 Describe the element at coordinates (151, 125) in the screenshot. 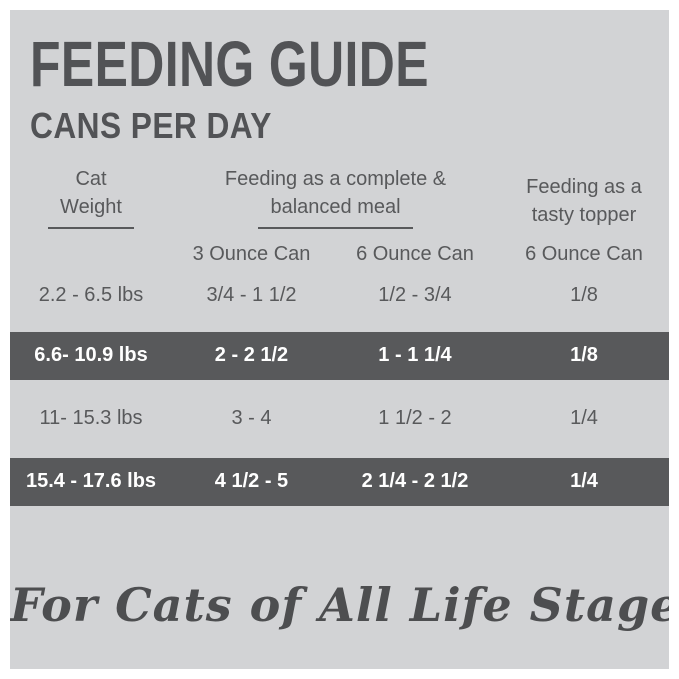

I see `page-subtitle: CANS PER DAY` at that location.